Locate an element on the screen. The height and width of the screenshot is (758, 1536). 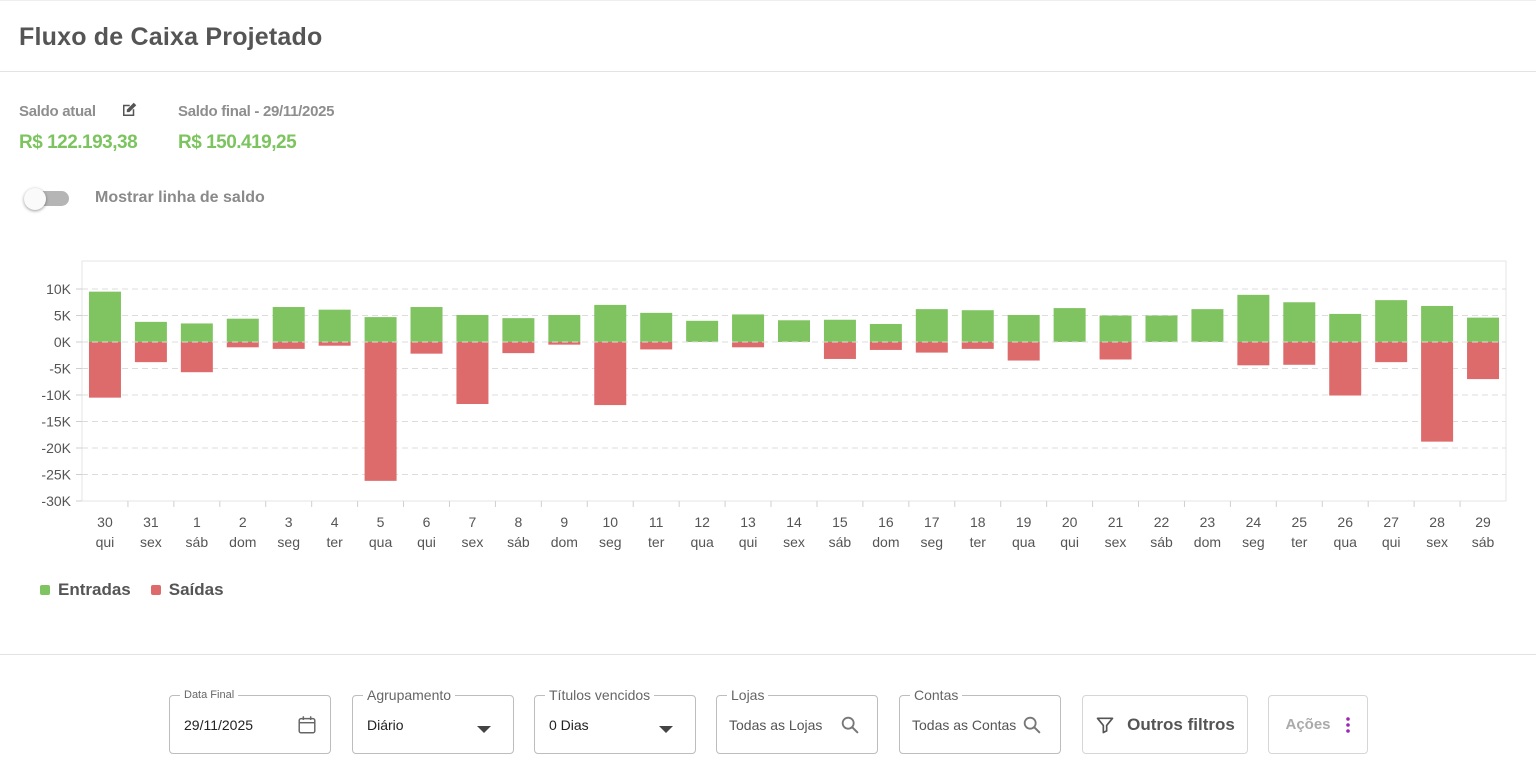
x-tick-label: 28 is located at coordinates (1437, 522).